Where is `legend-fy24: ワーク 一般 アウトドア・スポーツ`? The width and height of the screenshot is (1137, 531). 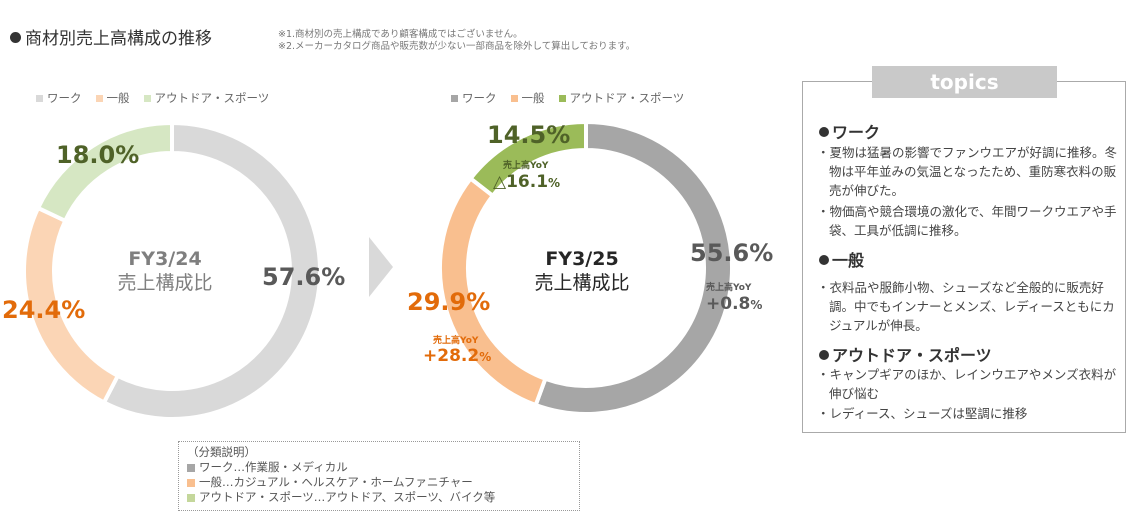 legend-fy24: ワーク 一般 アウトドア・スポーツ is located at coordinates (152, 98).